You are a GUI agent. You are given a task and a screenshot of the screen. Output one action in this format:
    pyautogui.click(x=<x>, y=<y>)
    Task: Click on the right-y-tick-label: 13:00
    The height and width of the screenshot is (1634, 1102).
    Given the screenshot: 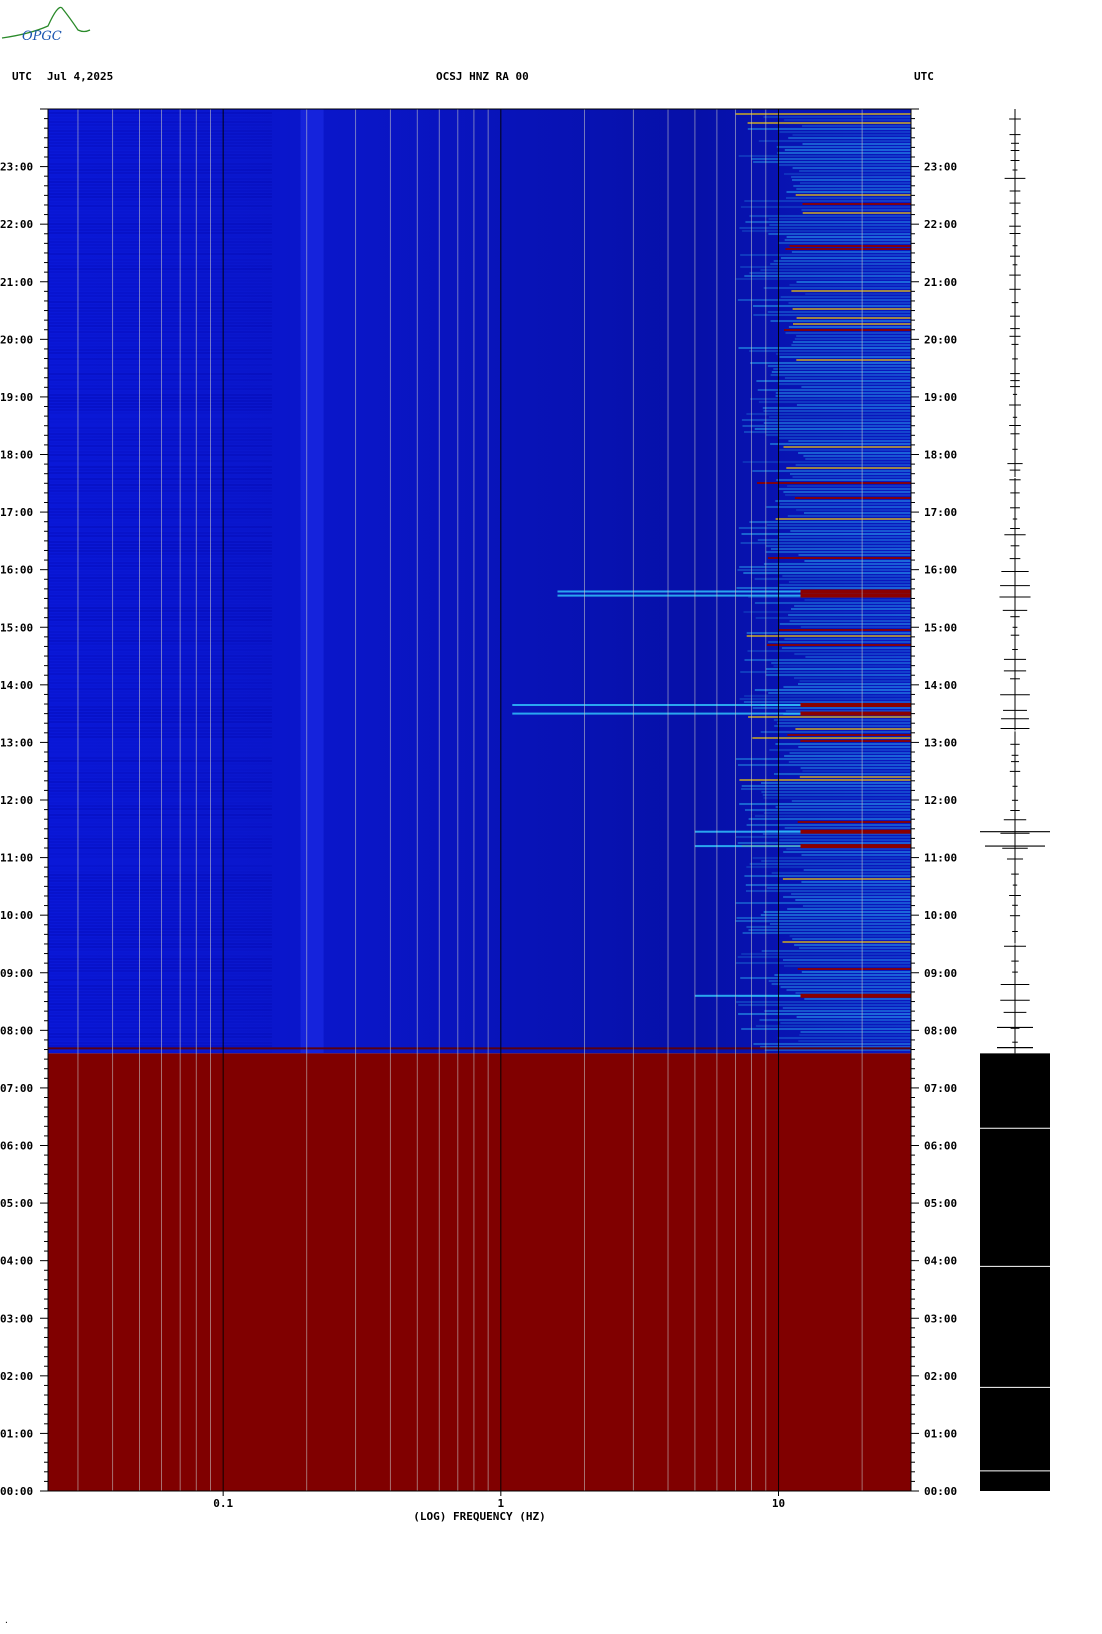 What is the action you would take?
    pyautogui.click(x=940, y=742)
    